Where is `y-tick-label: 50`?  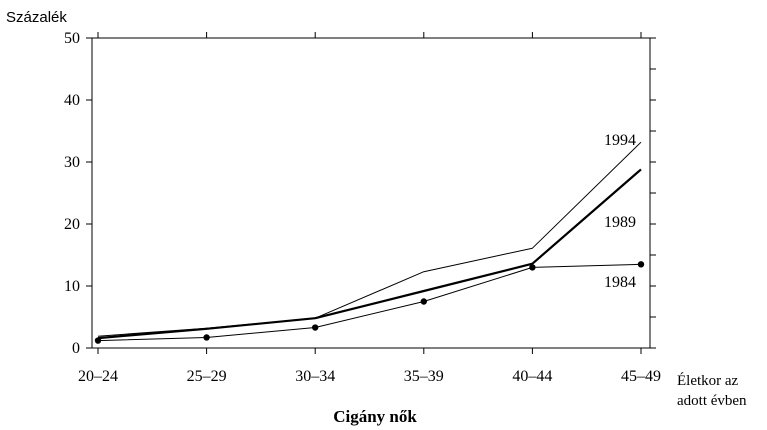
y-tick-label: 50 is located at coordinates (72, 38).